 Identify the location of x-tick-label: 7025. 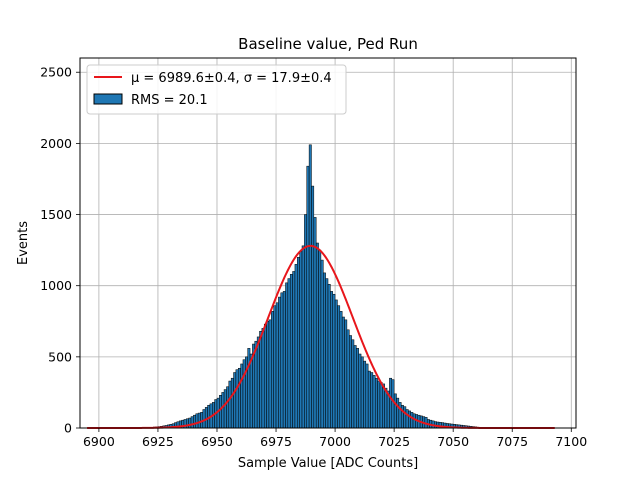
(394, 441).